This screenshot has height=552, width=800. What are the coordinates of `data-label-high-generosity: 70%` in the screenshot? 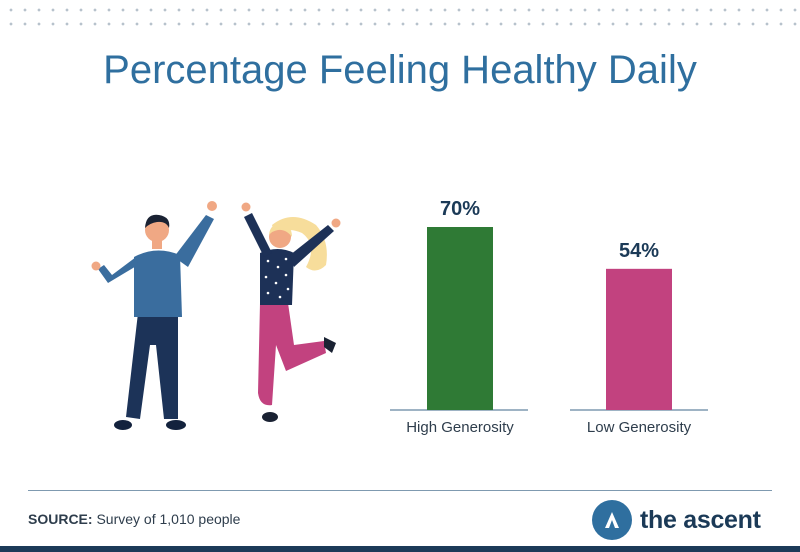 It's located at (460, 209).